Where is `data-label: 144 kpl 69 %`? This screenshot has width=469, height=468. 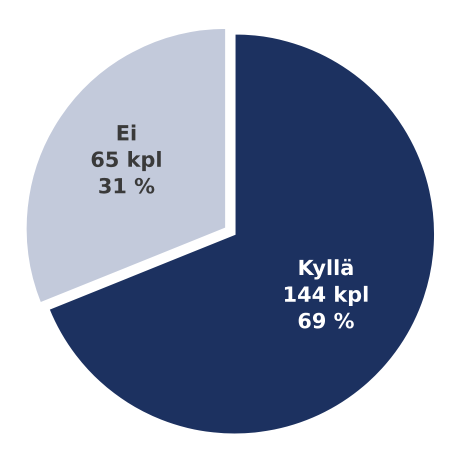 data-label: 144 kpl 69 % is located at coordinates (326, 307).